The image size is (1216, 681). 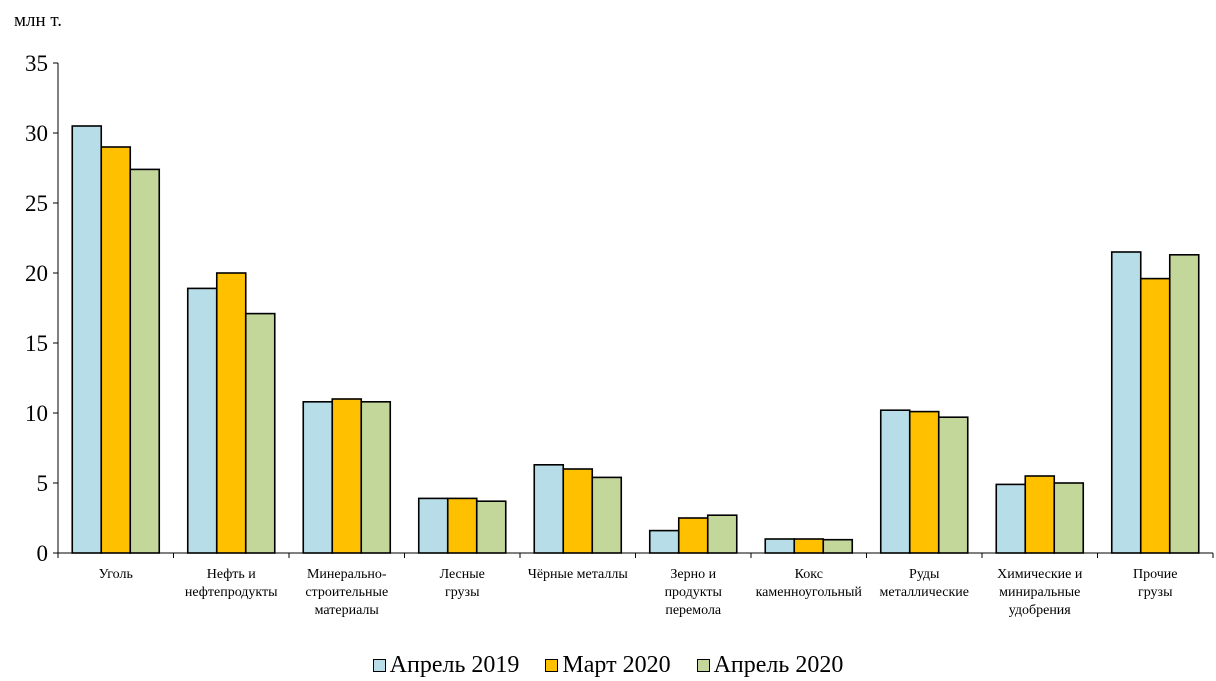 What do you see at coordinates (616, 665) in the screenshot?
I see `legend-label-march-2020: Март 2020` at bounding box center [616, 665].